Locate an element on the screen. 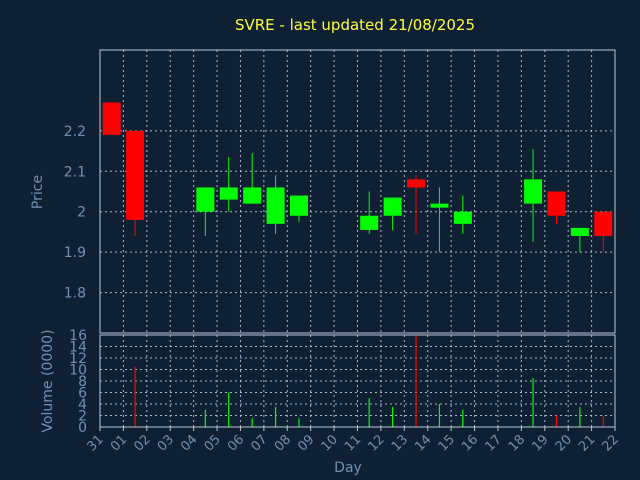  volume-axis-label: Volume (0000) is located at coordinates (48, 380).